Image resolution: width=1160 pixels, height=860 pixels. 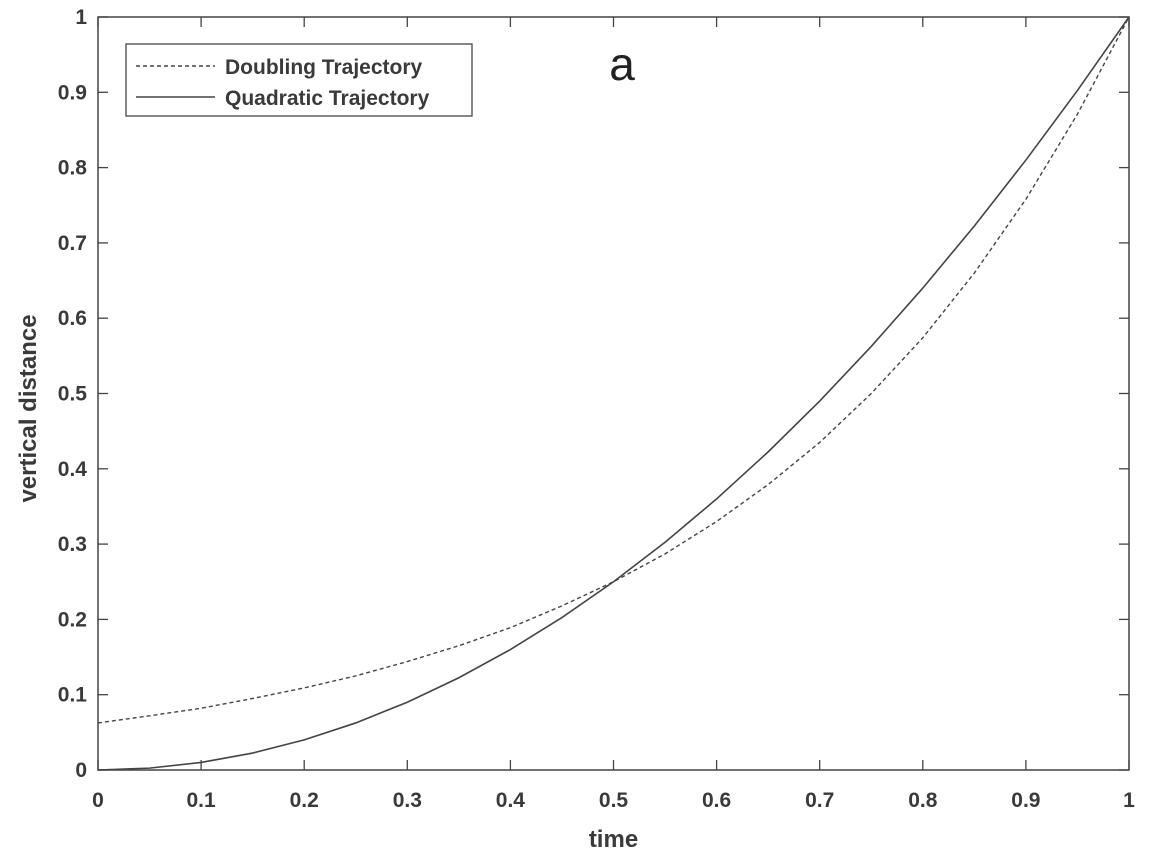 What do you see at coordinates (1025, 800) in the screenshot?
I see `x-tick-label: 0.9` at bounding box center [1025, 800].